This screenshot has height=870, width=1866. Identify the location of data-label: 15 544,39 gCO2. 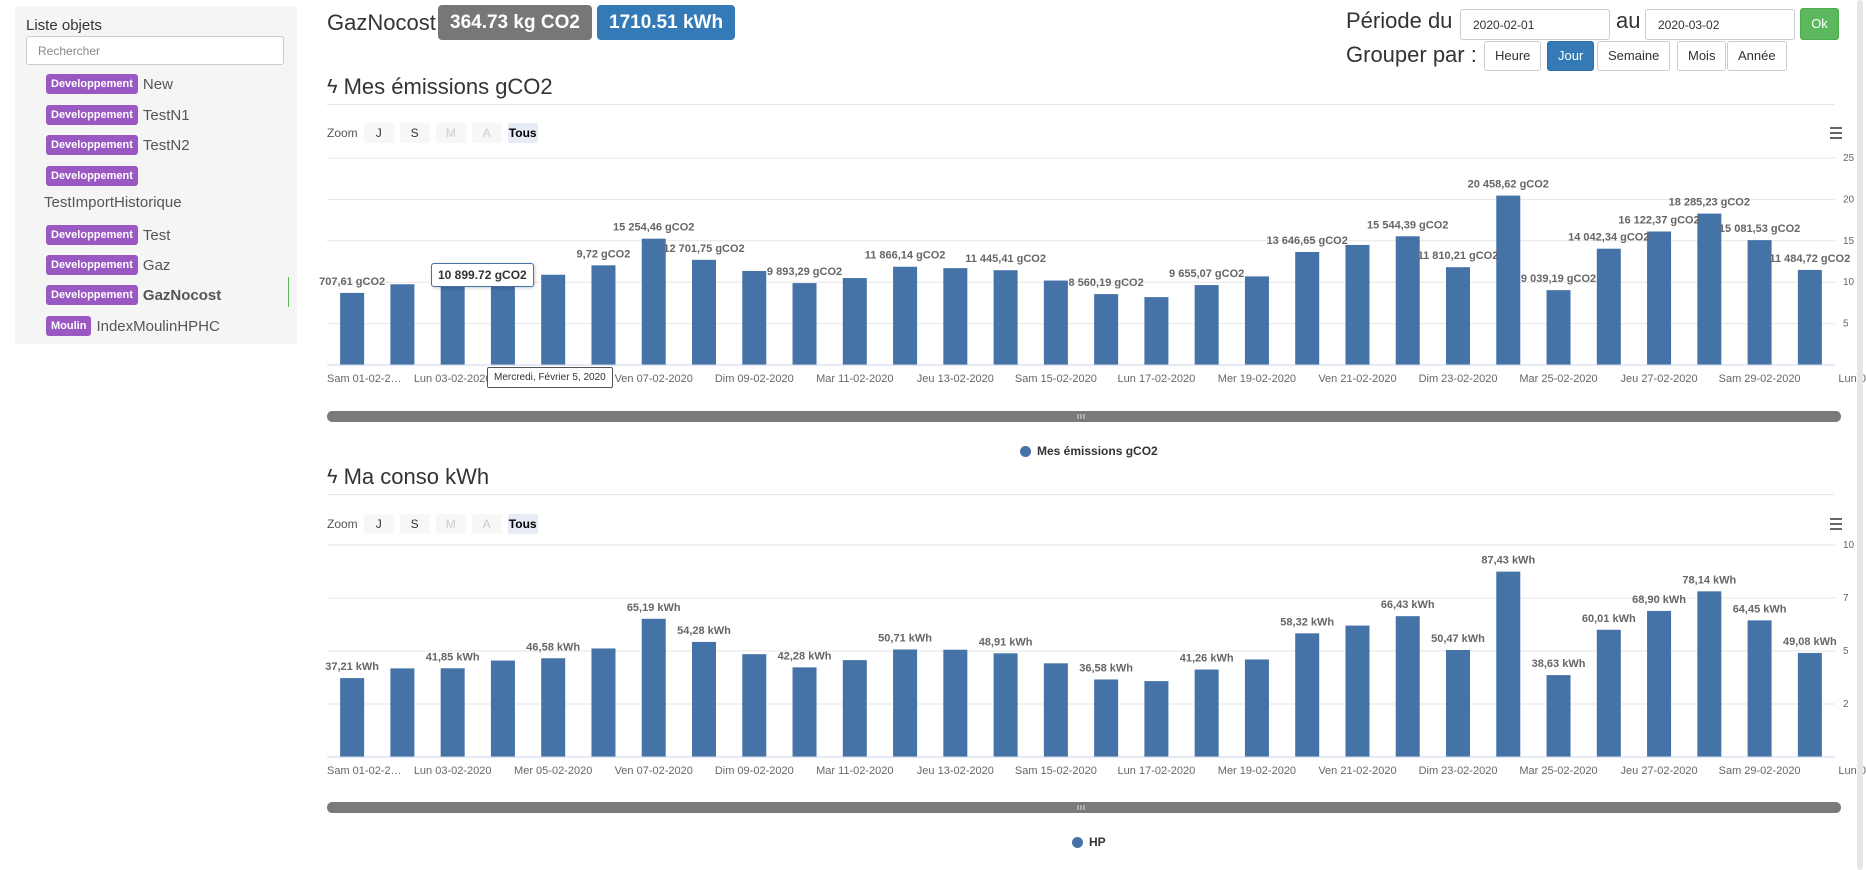
(1407, 225).